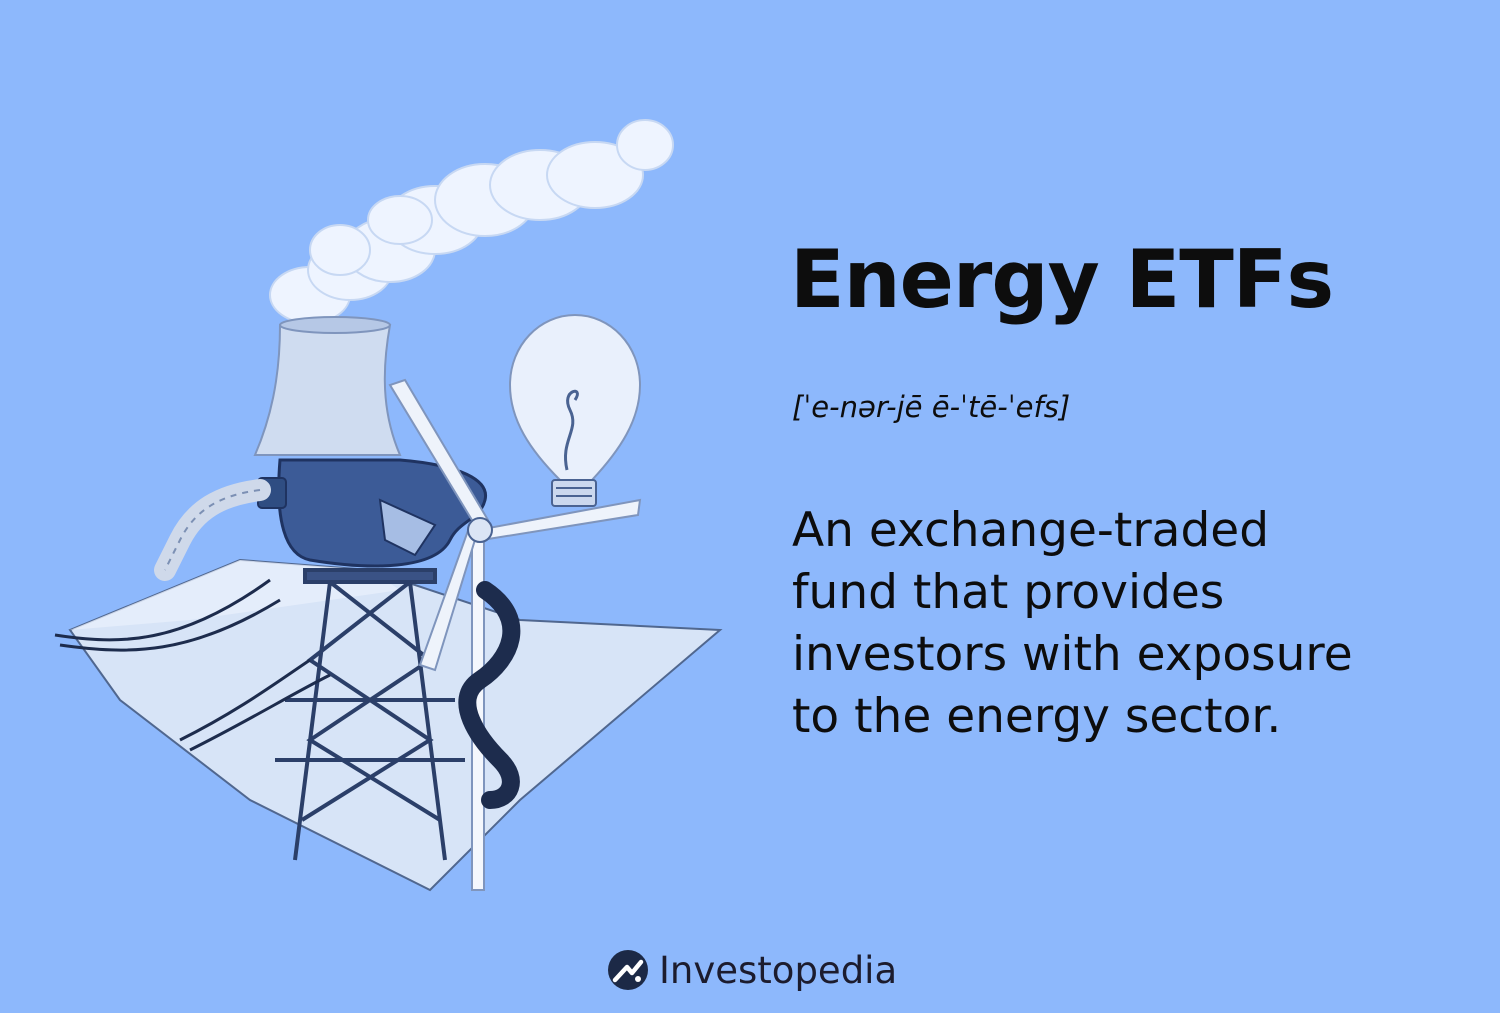  Describe the element at coordinates (931, 407) in the screenshot. I see `pronunciation: [ˈe-nər-jē ē-ˈtē-ˈefs]` at that location.